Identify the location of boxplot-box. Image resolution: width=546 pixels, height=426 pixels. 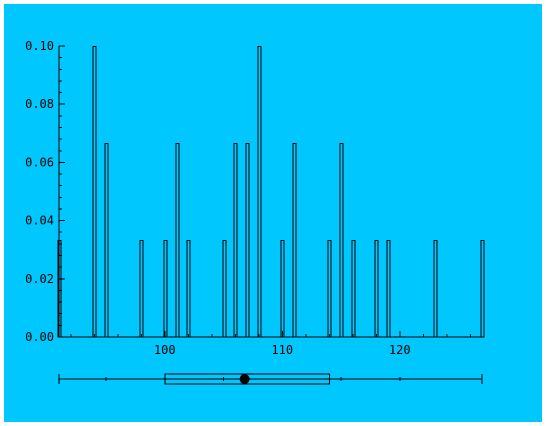
(247, 379).